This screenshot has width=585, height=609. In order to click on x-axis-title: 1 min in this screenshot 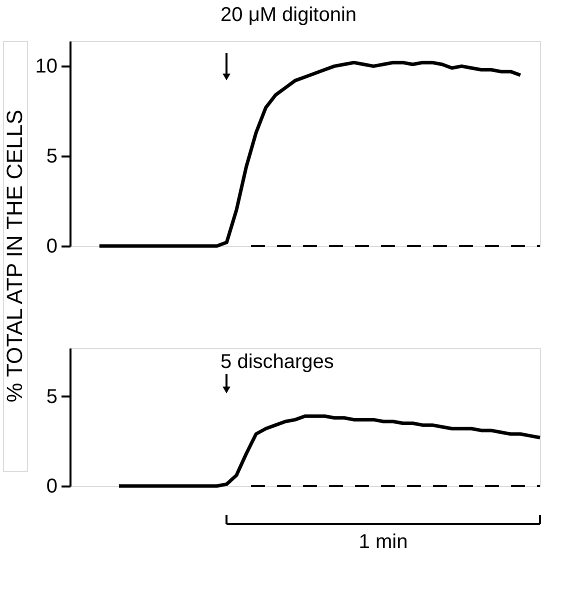, I will do `click(383, 542)`.